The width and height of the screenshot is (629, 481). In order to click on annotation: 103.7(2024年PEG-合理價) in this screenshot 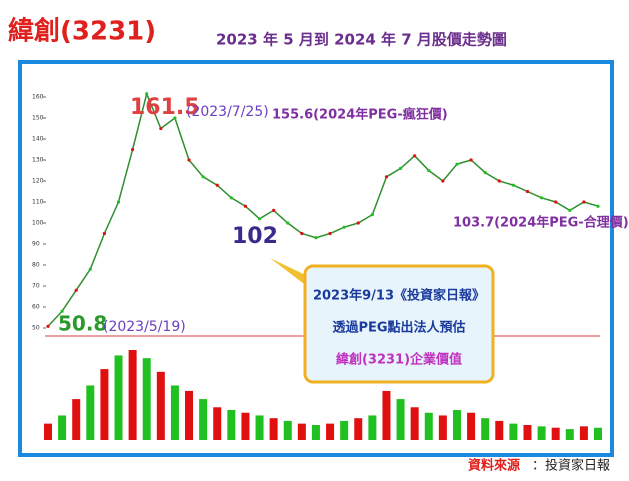, I will do `click(541, 223)`.